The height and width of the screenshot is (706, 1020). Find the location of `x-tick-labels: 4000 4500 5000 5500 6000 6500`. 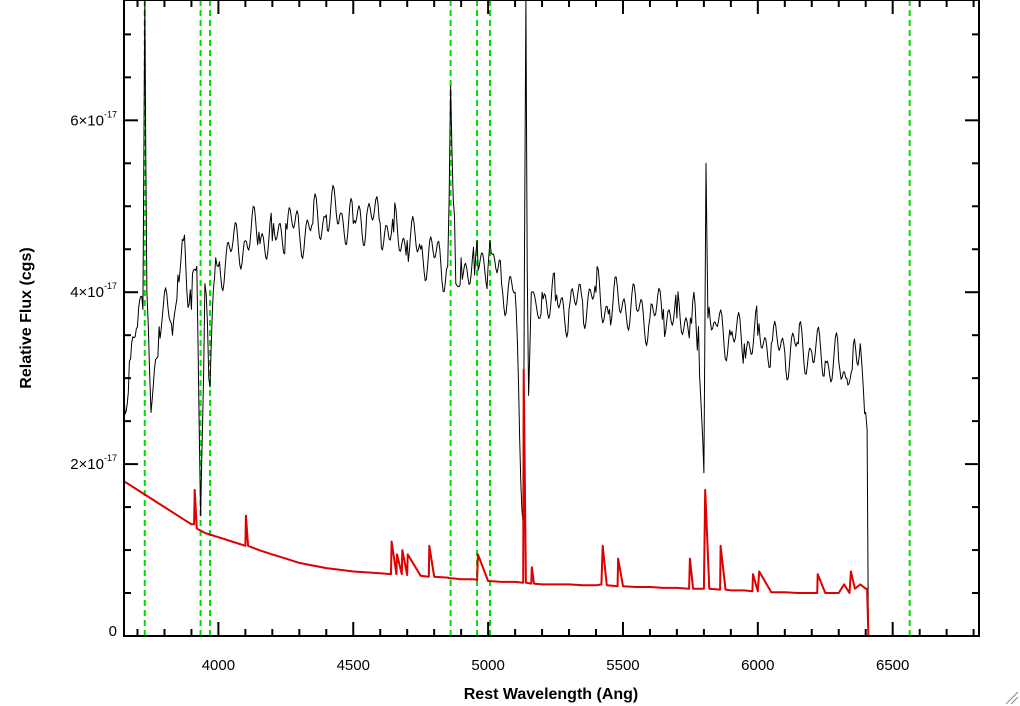

x-tick-labels: 4000 4500 5000 5500 6000 6500 is located at coordinates (556, 665).